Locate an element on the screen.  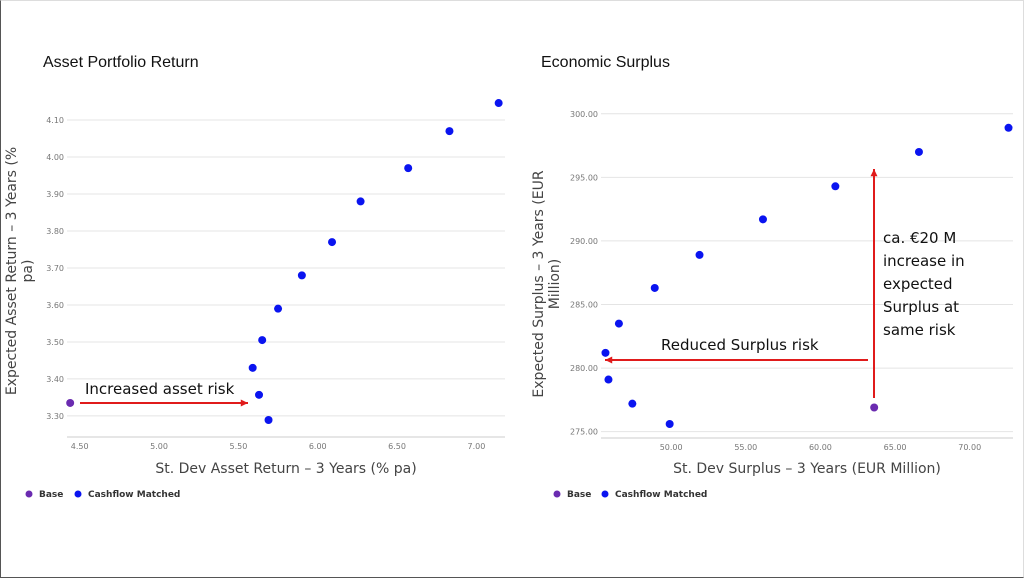
y-tick-label: 280.00 is located at coordinates (584, 368).